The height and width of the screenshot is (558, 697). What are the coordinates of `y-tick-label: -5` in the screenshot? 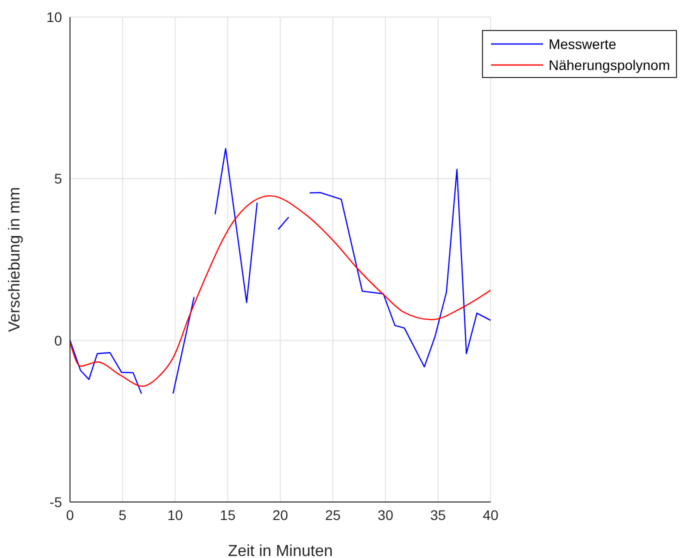 It's located at (56, 502).